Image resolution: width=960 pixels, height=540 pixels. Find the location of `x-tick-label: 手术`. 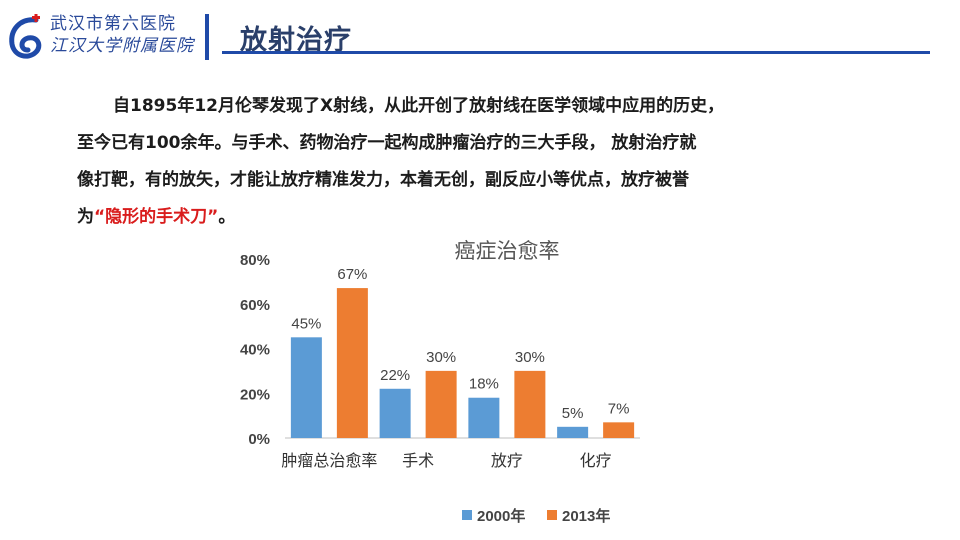

x-tick-label: 手术 is located at coordinates (418, 460).